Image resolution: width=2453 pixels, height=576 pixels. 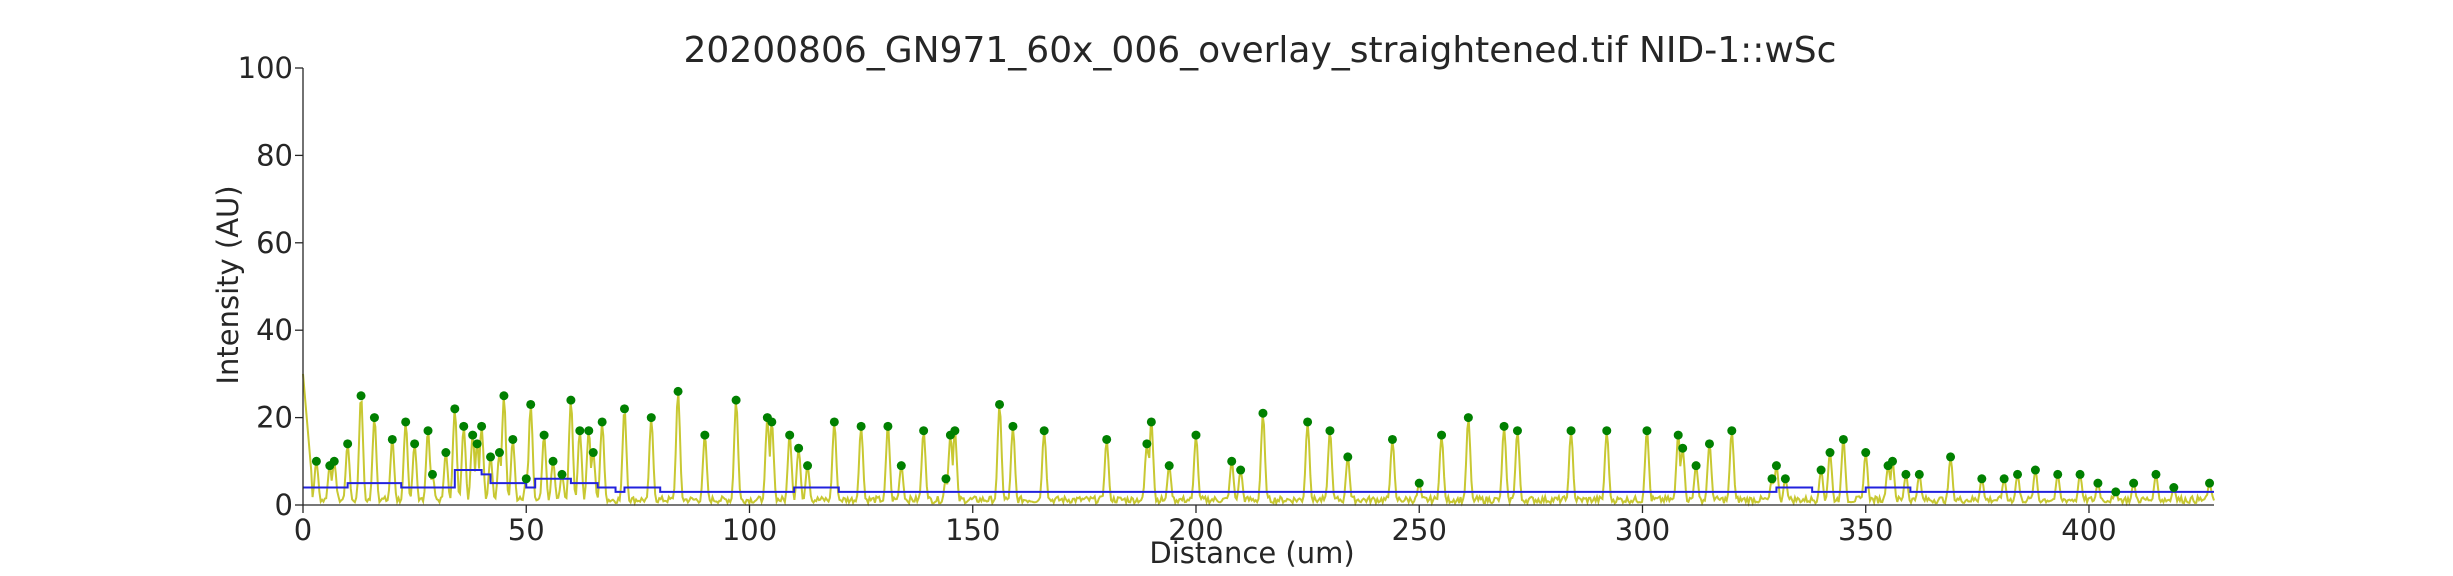 I want to click on background-line, so click(x=1258, y=481).